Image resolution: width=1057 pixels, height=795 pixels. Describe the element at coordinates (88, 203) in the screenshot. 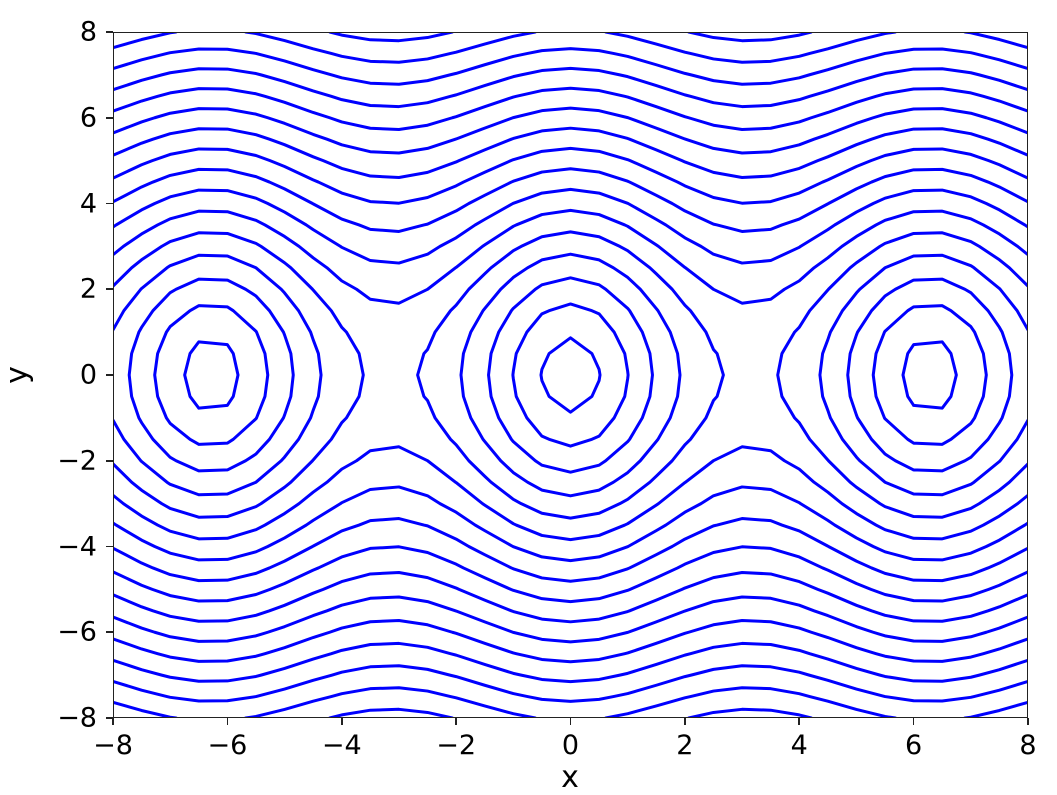

I see `y-tick-label: 4` at that location.